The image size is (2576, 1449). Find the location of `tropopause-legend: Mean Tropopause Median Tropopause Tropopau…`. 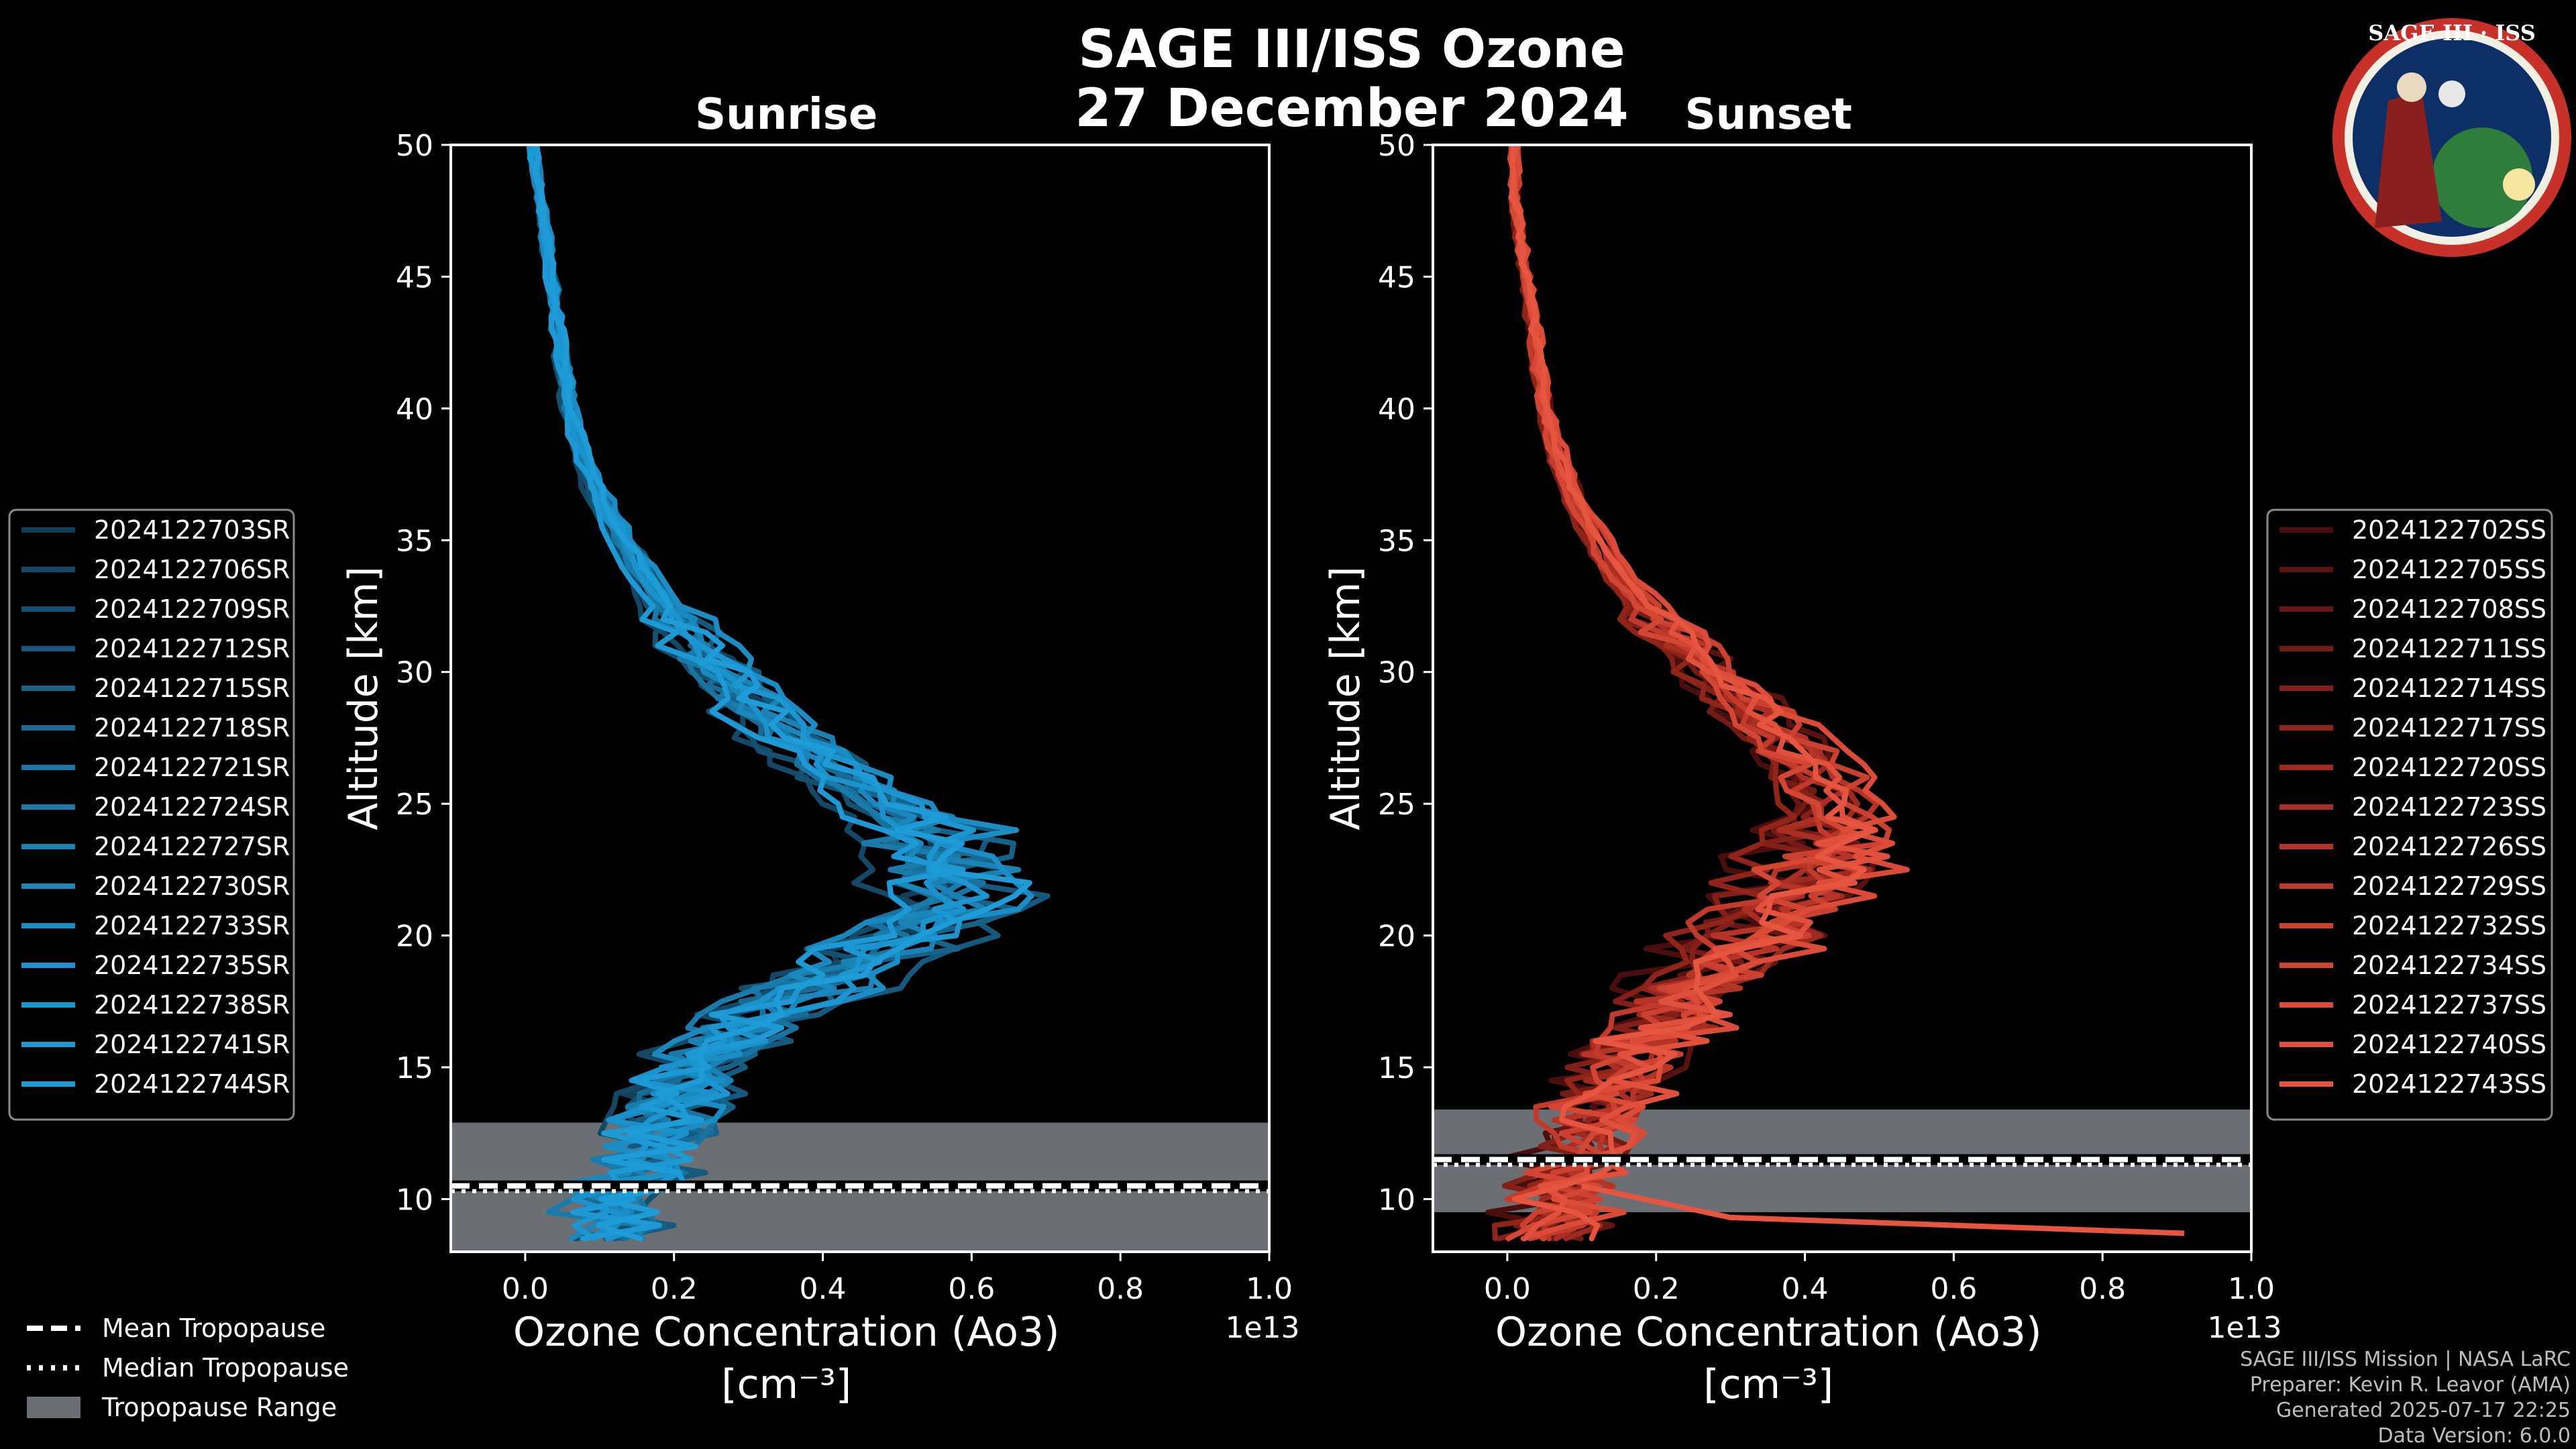

tropopause-legend: Mean Tropopause Median Tropopause Tropopau… is located at coordinates (188, 1367).